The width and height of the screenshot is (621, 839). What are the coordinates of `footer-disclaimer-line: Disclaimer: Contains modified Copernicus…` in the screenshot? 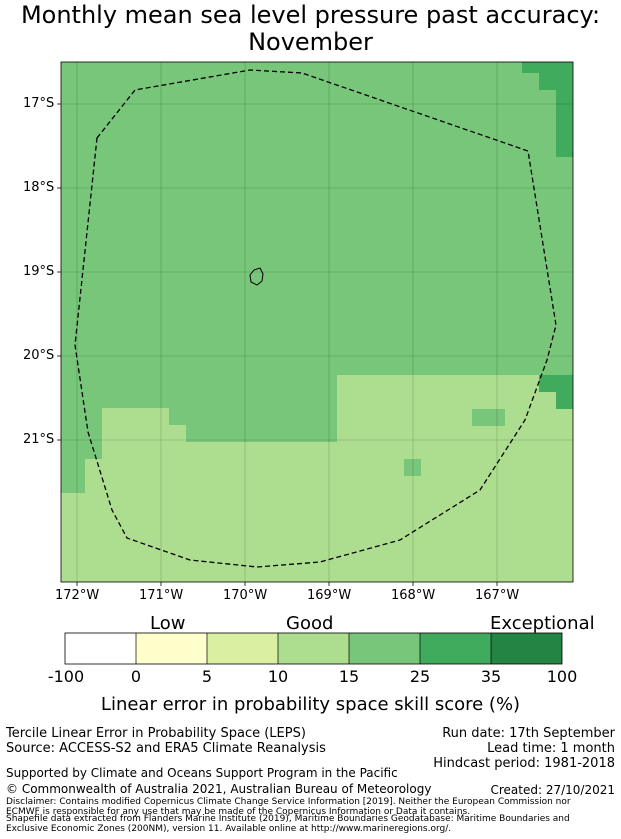 It's located at (288, 802).